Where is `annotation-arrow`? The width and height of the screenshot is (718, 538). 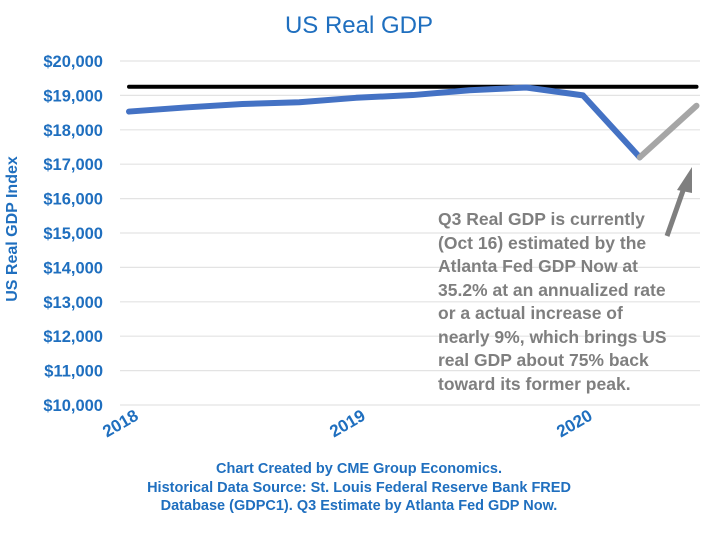 annotation-arrow is located at coordinates (678, 202).